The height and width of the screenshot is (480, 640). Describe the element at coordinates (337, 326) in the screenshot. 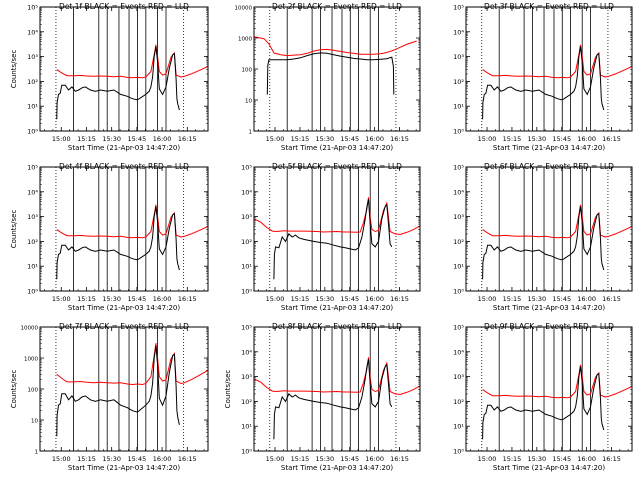

I see `panel-title: Det 8f BLACK = Events RED = LLD` at that location.